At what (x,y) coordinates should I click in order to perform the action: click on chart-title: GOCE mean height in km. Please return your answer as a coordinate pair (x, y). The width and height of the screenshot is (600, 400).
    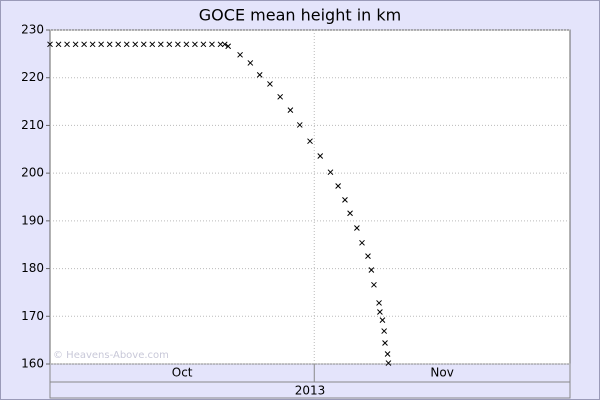
    Looking at the image, I should click on (300, 15).